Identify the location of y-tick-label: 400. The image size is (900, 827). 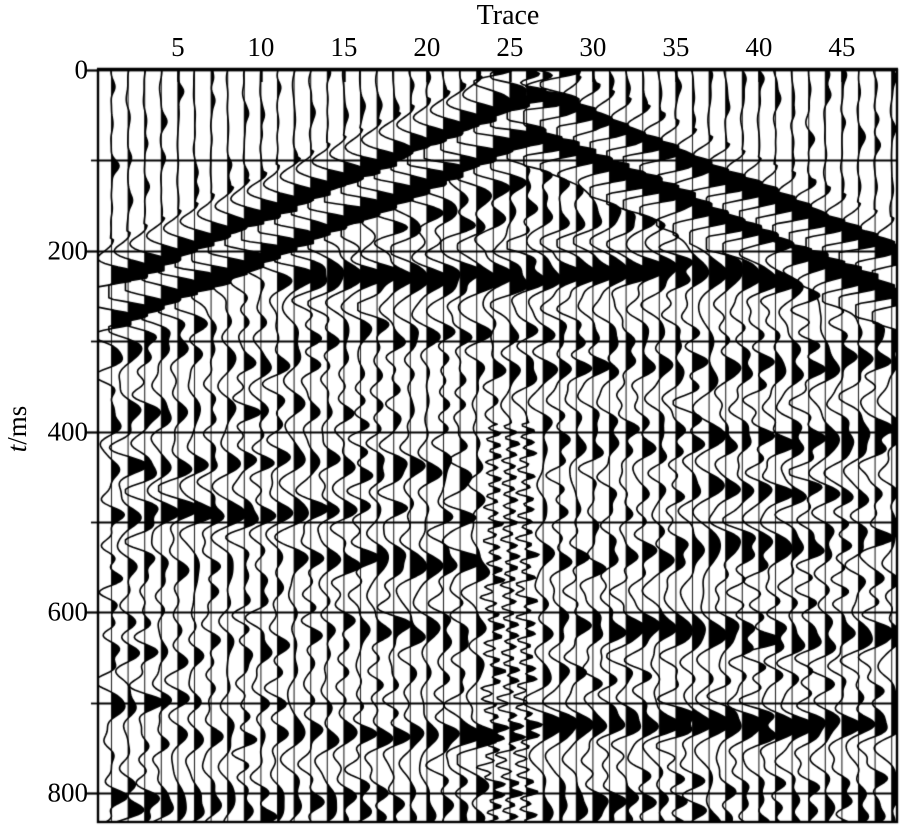
(68, 430).